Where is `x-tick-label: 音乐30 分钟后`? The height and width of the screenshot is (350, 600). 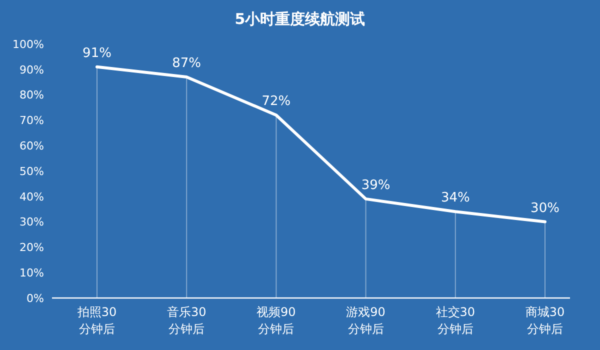 x-tick-label: 音乐30 分钟后 is located at coordinates (186, 320).